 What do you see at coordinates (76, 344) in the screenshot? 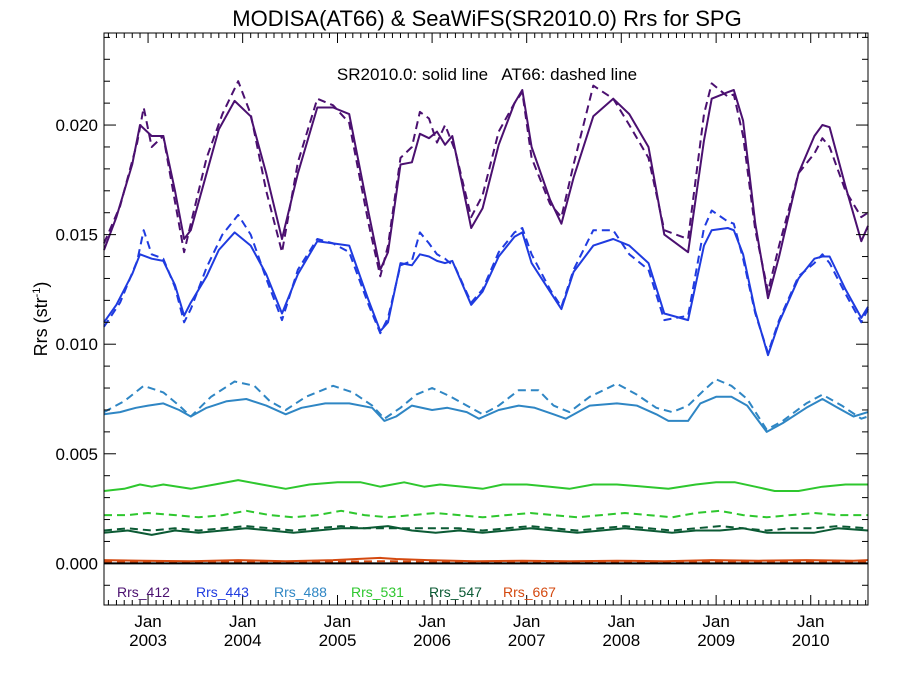
I see `y-tick-label: 0.010` at bounding box center [76, 344].